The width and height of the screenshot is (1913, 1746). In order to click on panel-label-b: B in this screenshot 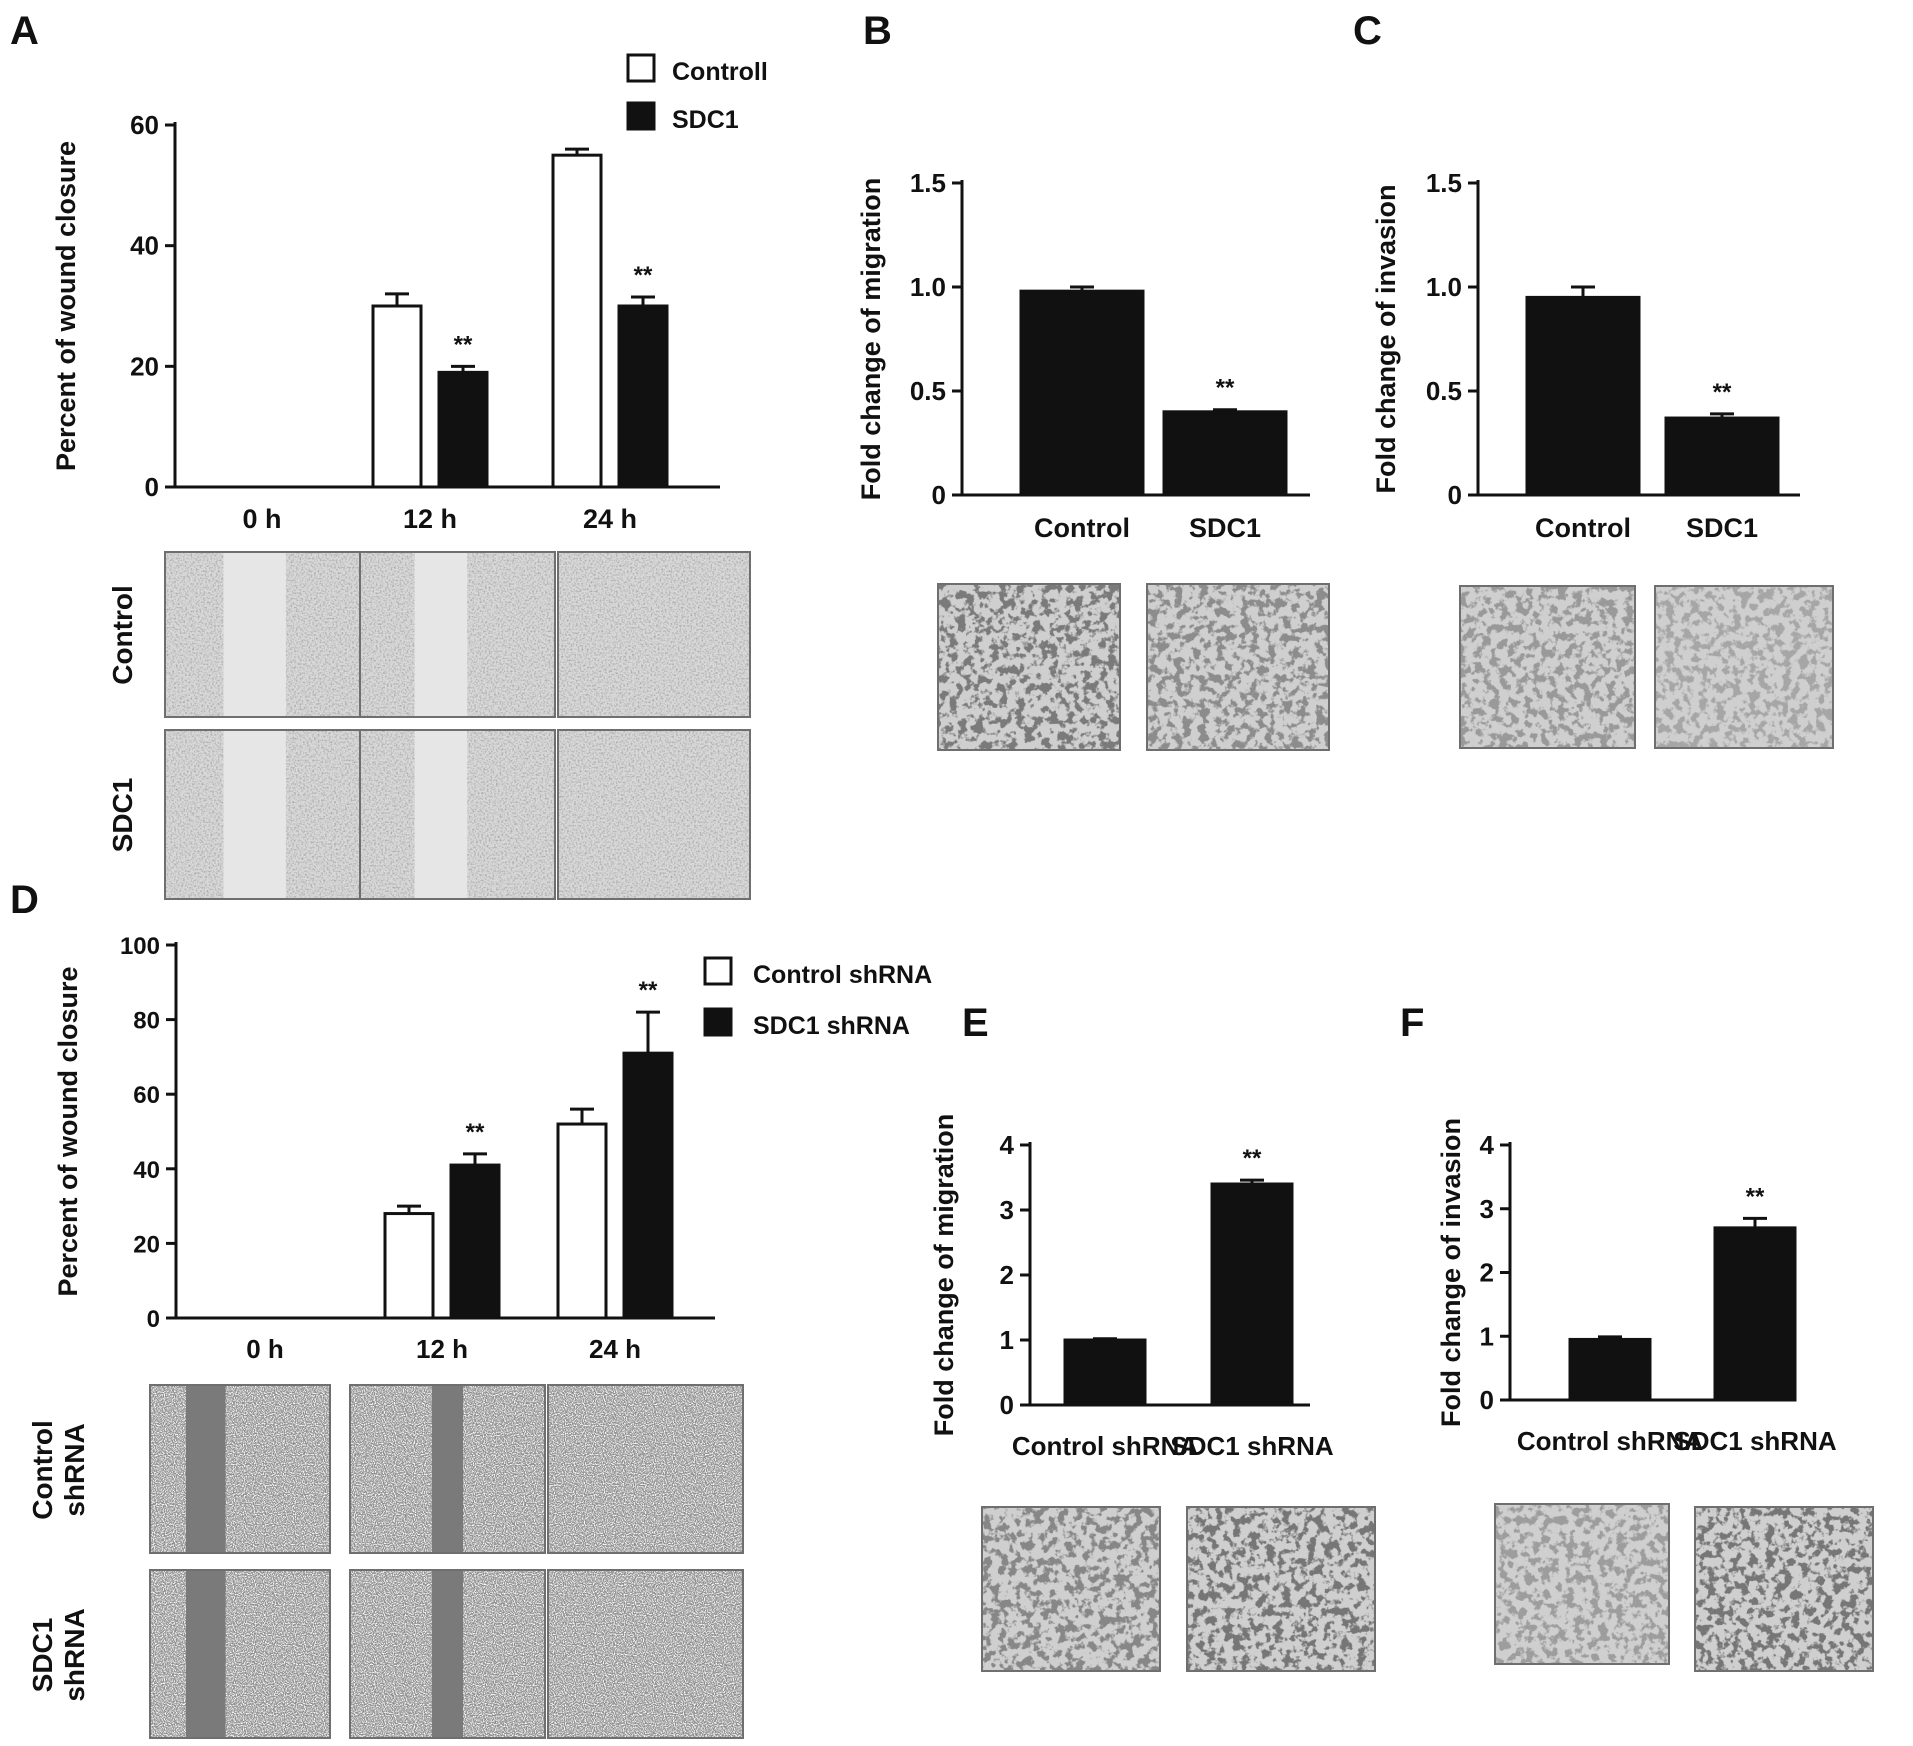, I will do `click(877, 31)`.